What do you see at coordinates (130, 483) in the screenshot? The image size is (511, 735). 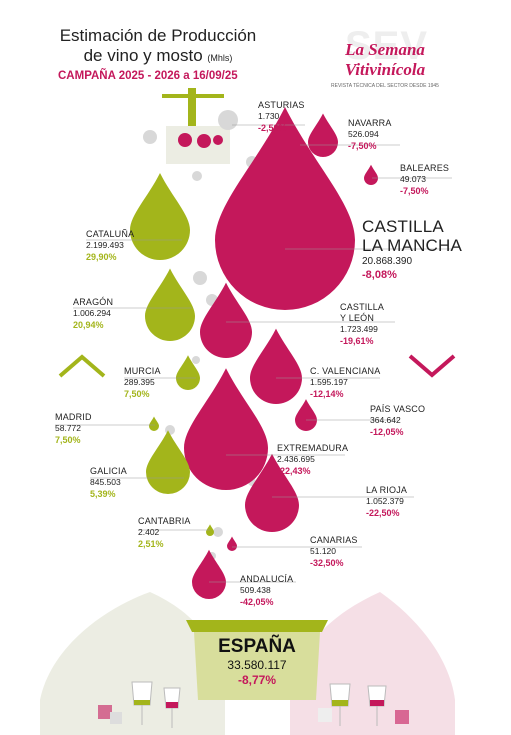 I see `region-label-galicia: GALICIA 845.503 5,39%` at bounding box center [130, 483].